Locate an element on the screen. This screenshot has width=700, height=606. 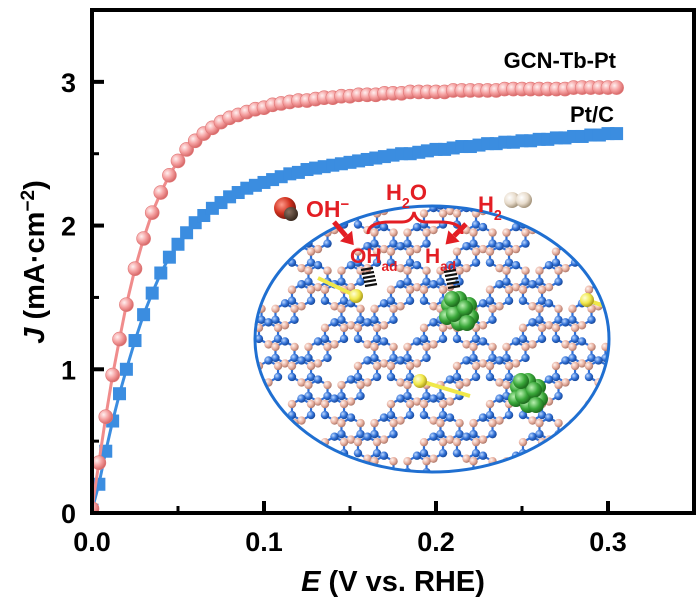
water-split-brace is located at coordinates (415, 223).